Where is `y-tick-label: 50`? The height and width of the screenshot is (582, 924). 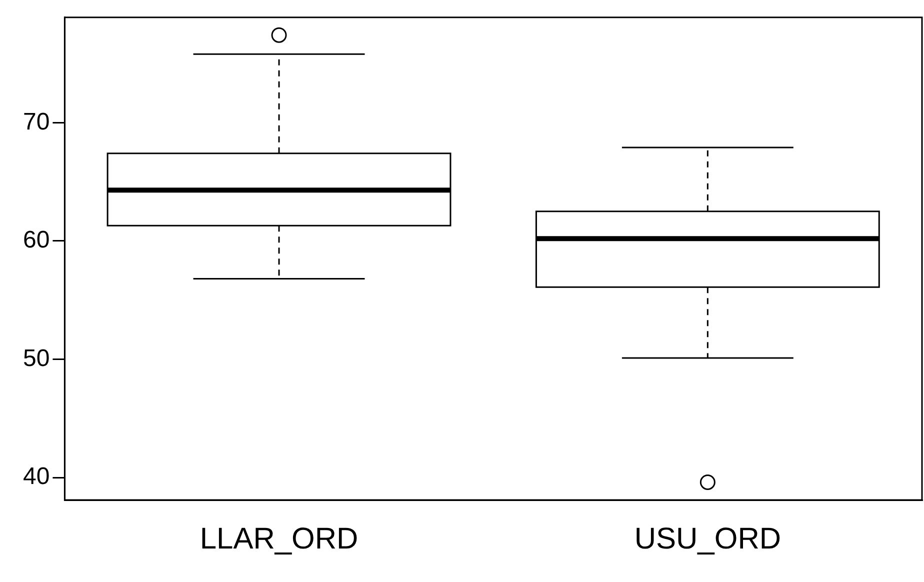
y-tick-label: 50 is located at coordinates (36, 358).